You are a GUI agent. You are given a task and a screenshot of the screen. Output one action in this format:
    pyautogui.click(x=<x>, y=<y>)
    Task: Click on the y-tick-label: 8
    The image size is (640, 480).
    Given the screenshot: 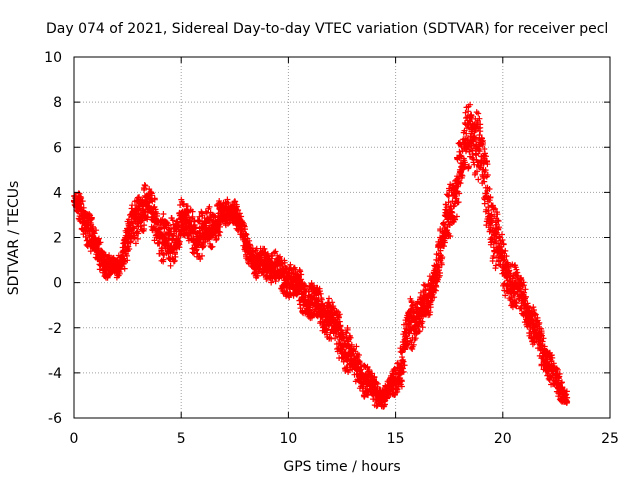 What is the action you would take?
    pyautogui.click(x=57, y=103)
    